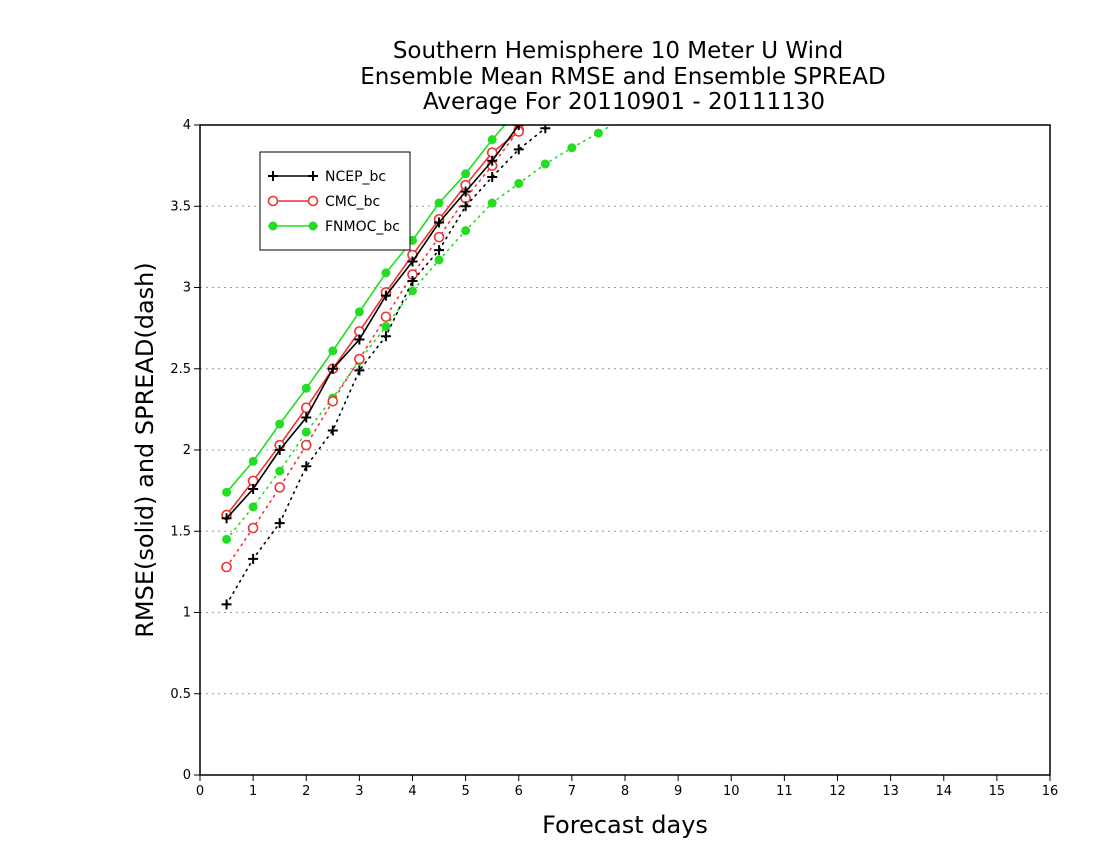  What do you see at coordinates (625, 825) in the screenshot?
I see `x-axis-label: Forecast days` at bounding box center [625, 825].